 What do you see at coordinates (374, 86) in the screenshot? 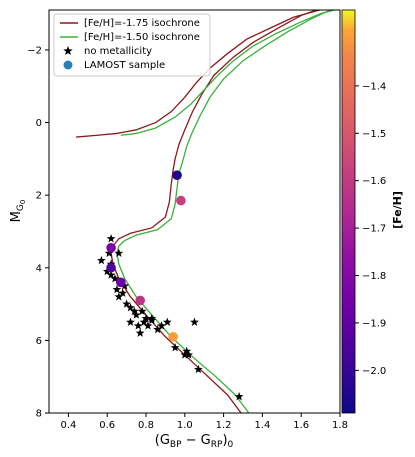
I see `colorbar-tick-label: −1.4` at bounding box center [374, 86].